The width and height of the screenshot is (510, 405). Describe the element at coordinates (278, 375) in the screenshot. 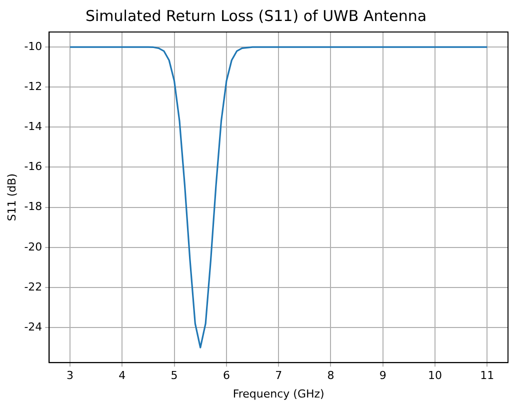

I see `x-tick-label: 7` at that location.